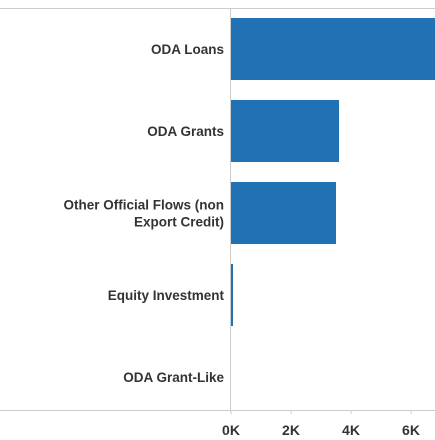  What do you see at coordinates (351, 430) in the screenshot?
I see `x-tick-label-3: 4K` at bounding box center [351, 430].